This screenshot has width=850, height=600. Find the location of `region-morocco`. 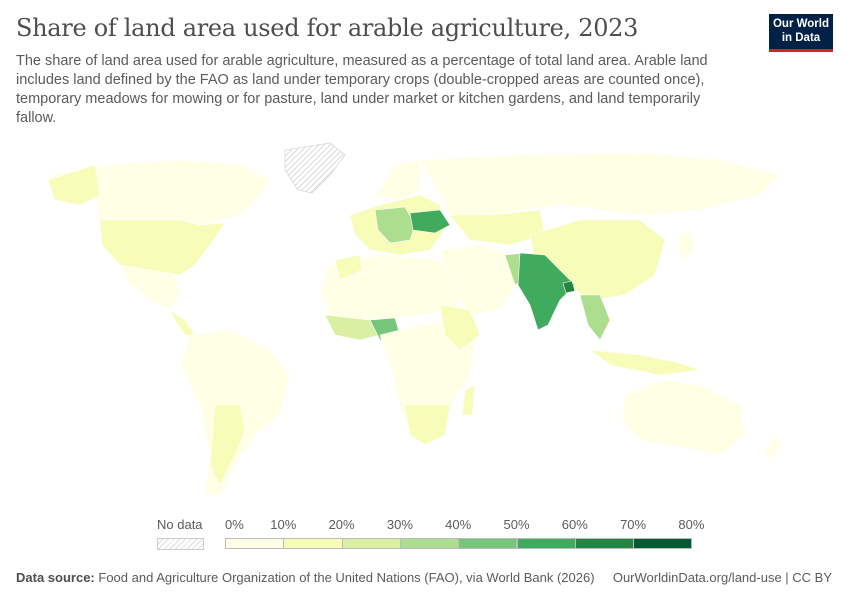

region-morocco is located at coordinates (348, 267).